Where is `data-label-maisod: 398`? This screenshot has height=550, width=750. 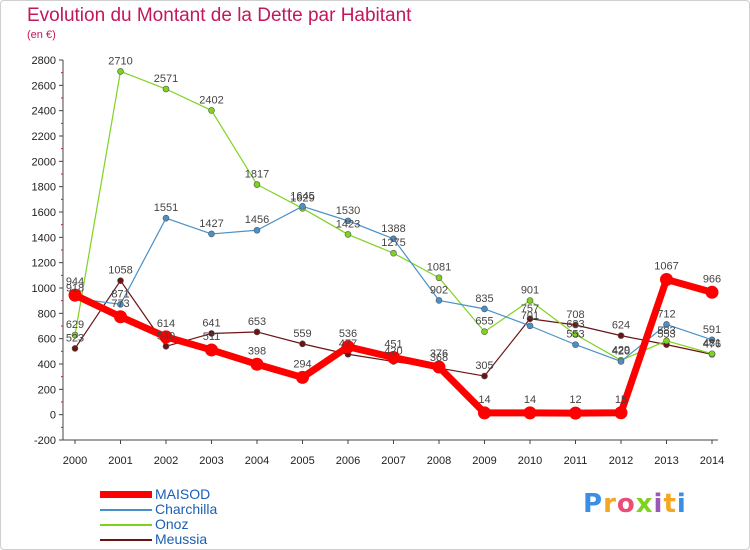
data-label-maisod: 398 is located at coordinates (257, 351).